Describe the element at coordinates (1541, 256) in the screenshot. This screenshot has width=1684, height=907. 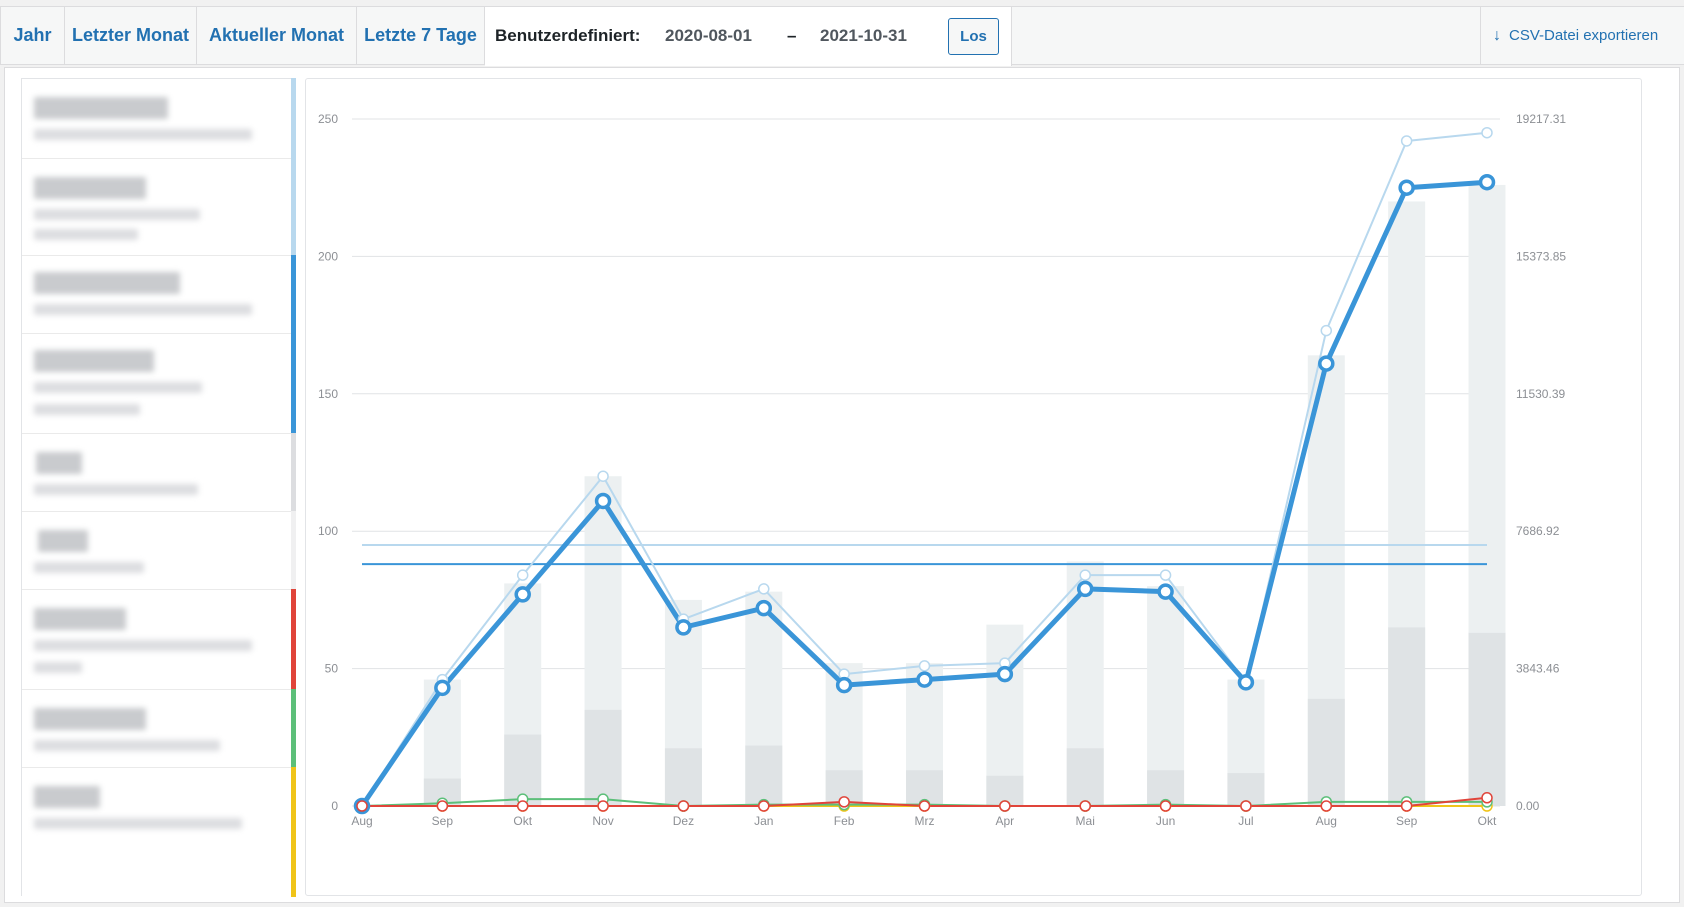
I see `y-right-tick-label: 15373.85` at that location.